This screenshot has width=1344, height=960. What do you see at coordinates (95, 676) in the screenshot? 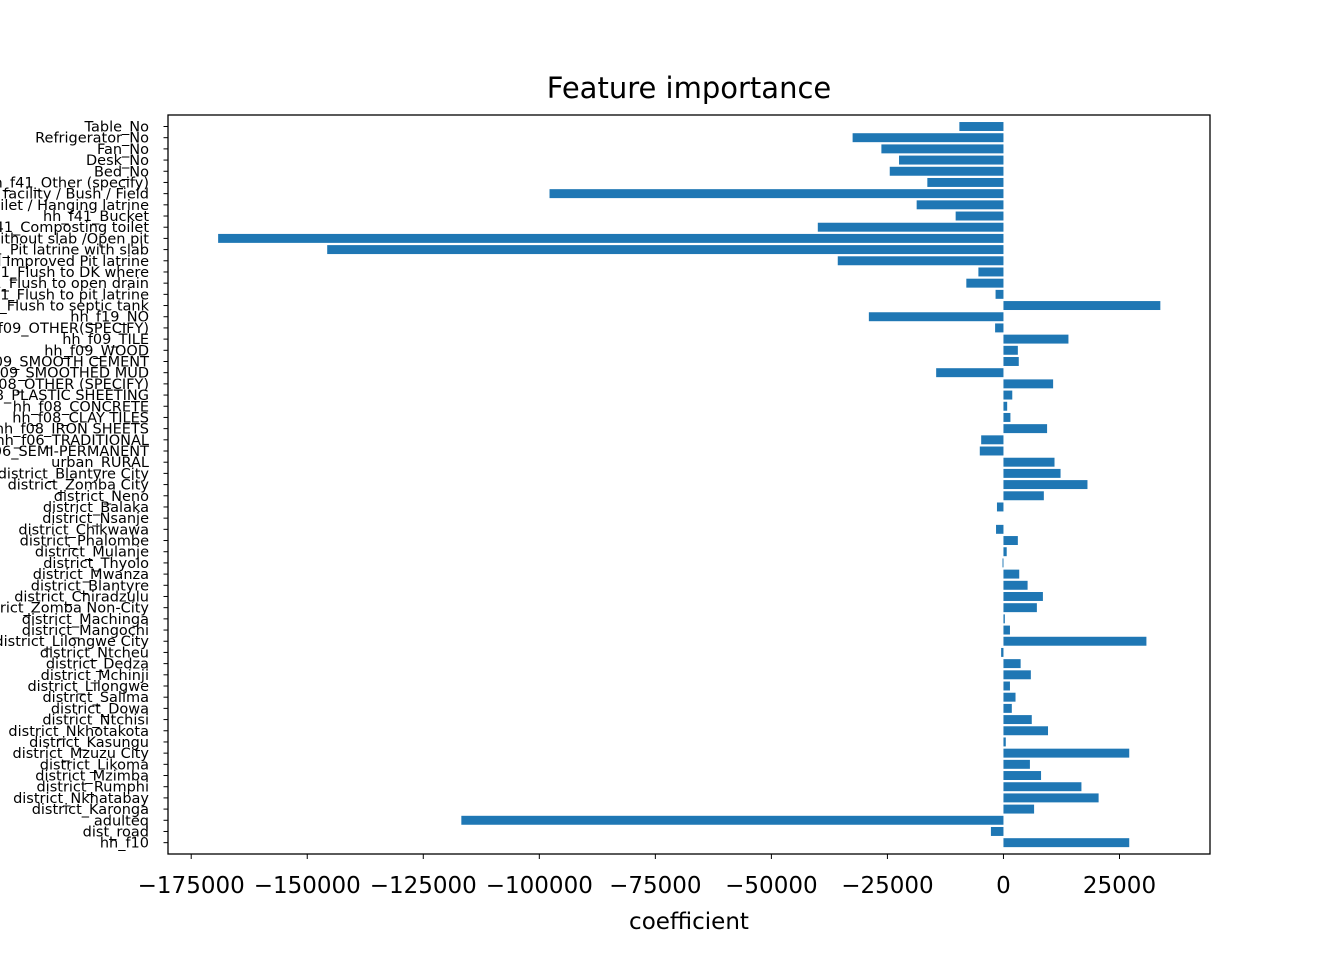
I see `y-tick-label: district_Mchinji` at bounding box center [95, 676].